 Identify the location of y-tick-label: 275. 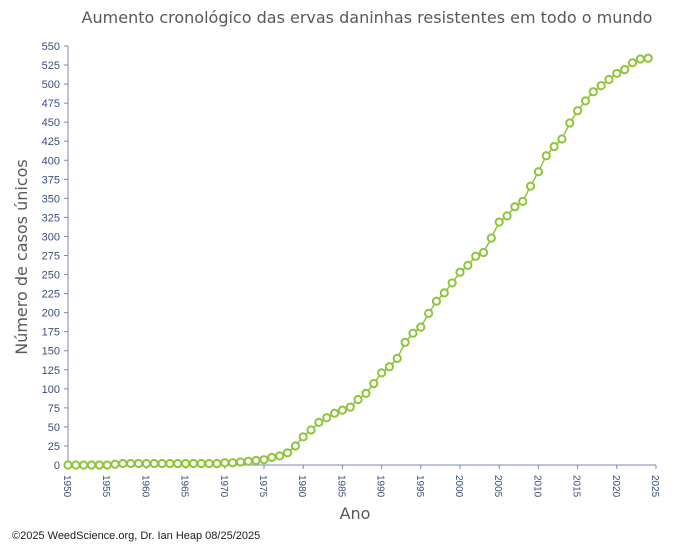
(51, 257).